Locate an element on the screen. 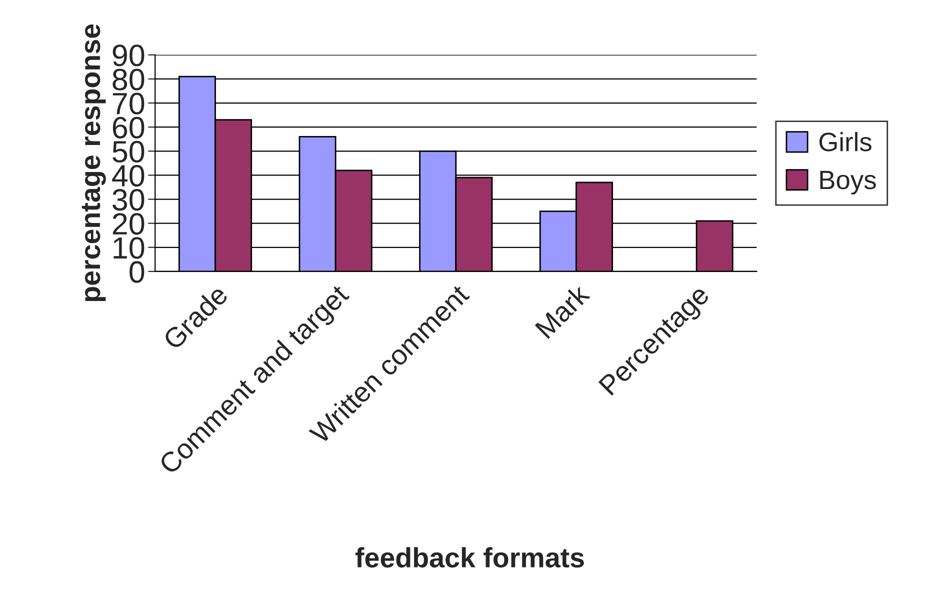  y-tick-label: 20 is located at coordinates (128, 224).